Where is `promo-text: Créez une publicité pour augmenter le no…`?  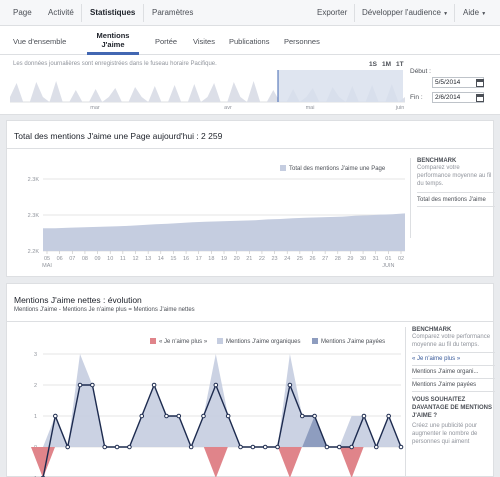
promo-text: Créez une publicité pour augmenter le no… is located at coordinates (445, 434).